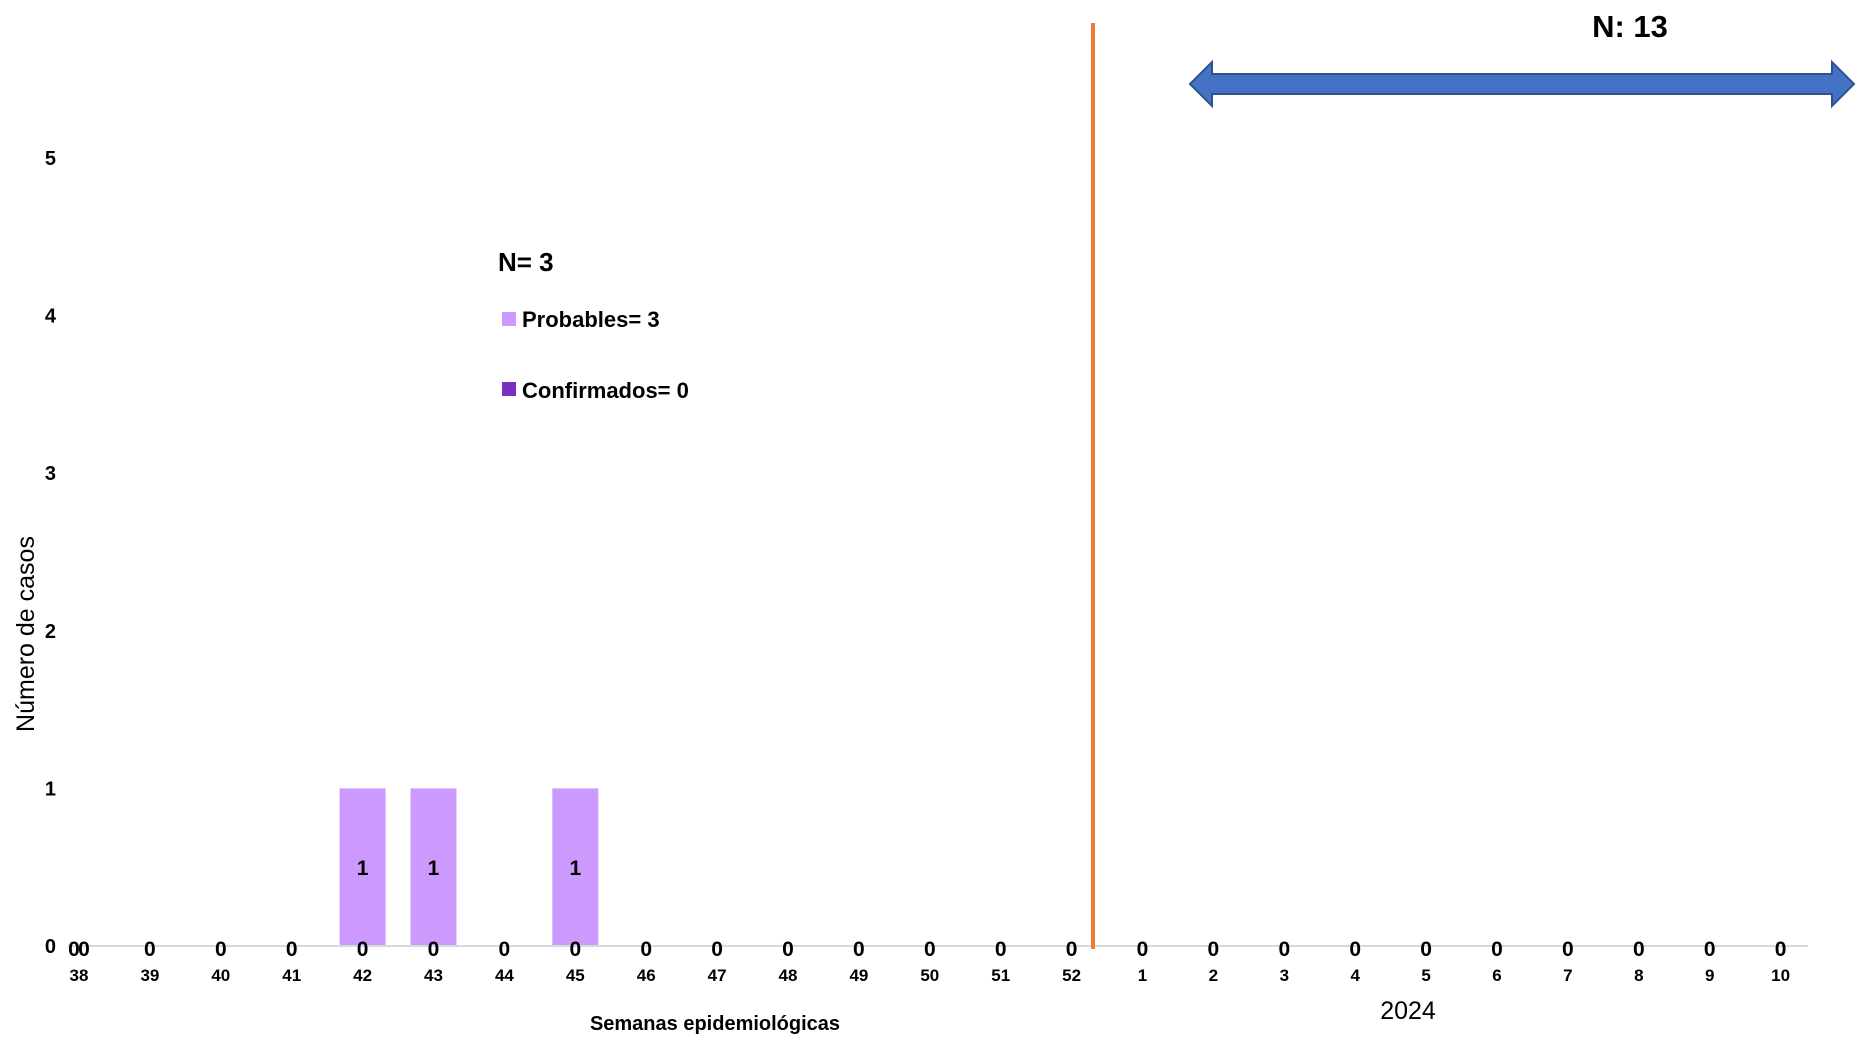 The image size is (1858, 1037). What do you see at coordinates (1496, 975) in the screenshot?
I see `x-tick-label: 6` at bounding box center [1496, 975].